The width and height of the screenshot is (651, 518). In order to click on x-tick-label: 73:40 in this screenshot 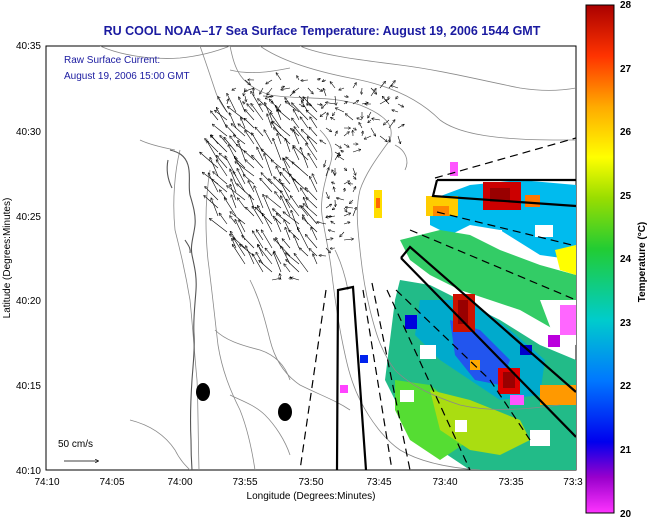, I will do `click(444, 482)`.